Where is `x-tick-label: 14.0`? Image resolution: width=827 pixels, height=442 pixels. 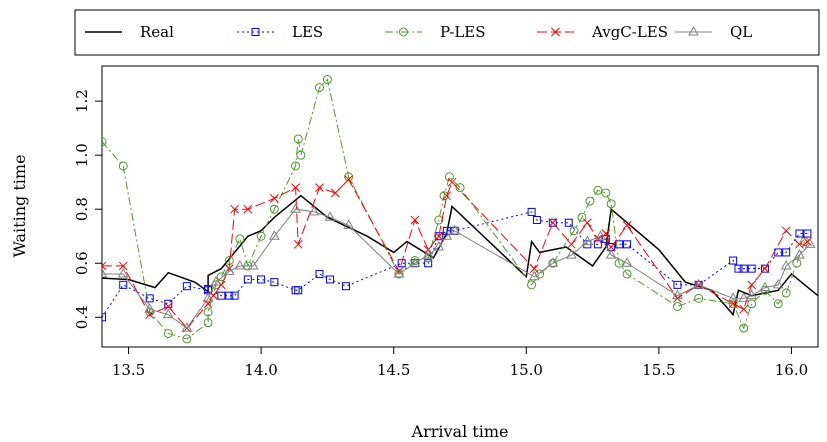
x-tick-label: 14.0 is located at coordinates (260, 370).